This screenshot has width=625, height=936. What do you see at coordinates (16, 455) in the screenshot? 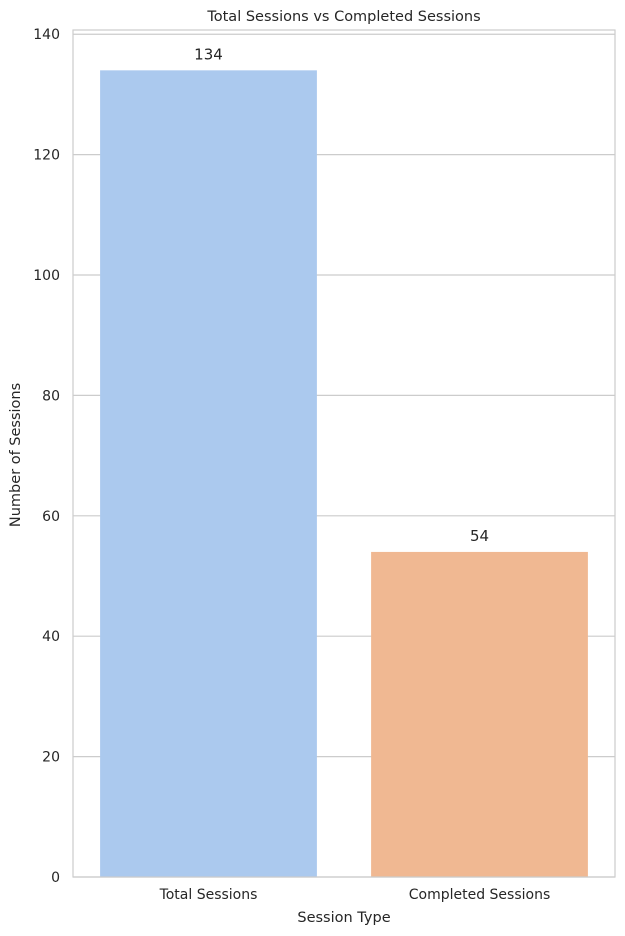
I see `y-axis-label: Number of Sessions` at bounding box center [16, 455].